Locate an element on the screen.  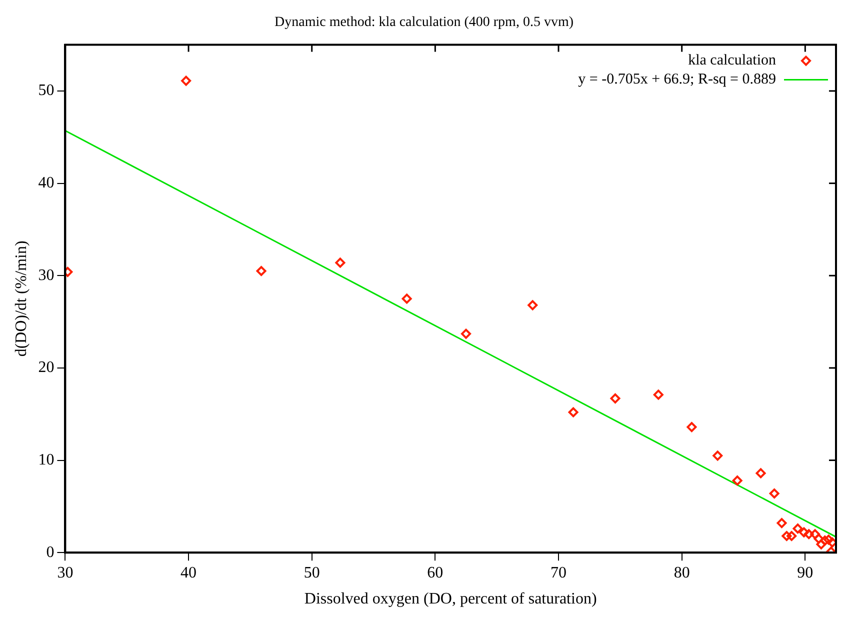
chart-title: Dynamic method: kla calculation (400 rpm, 0.5 vvm) is located at coordinates (424, 22).